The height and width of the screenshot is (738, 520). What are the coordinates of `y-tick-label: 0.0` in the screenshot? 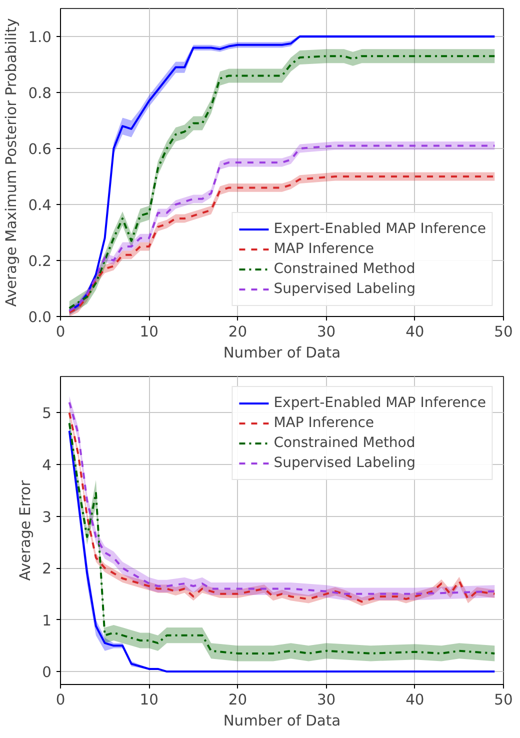 It's located at (40, 317).